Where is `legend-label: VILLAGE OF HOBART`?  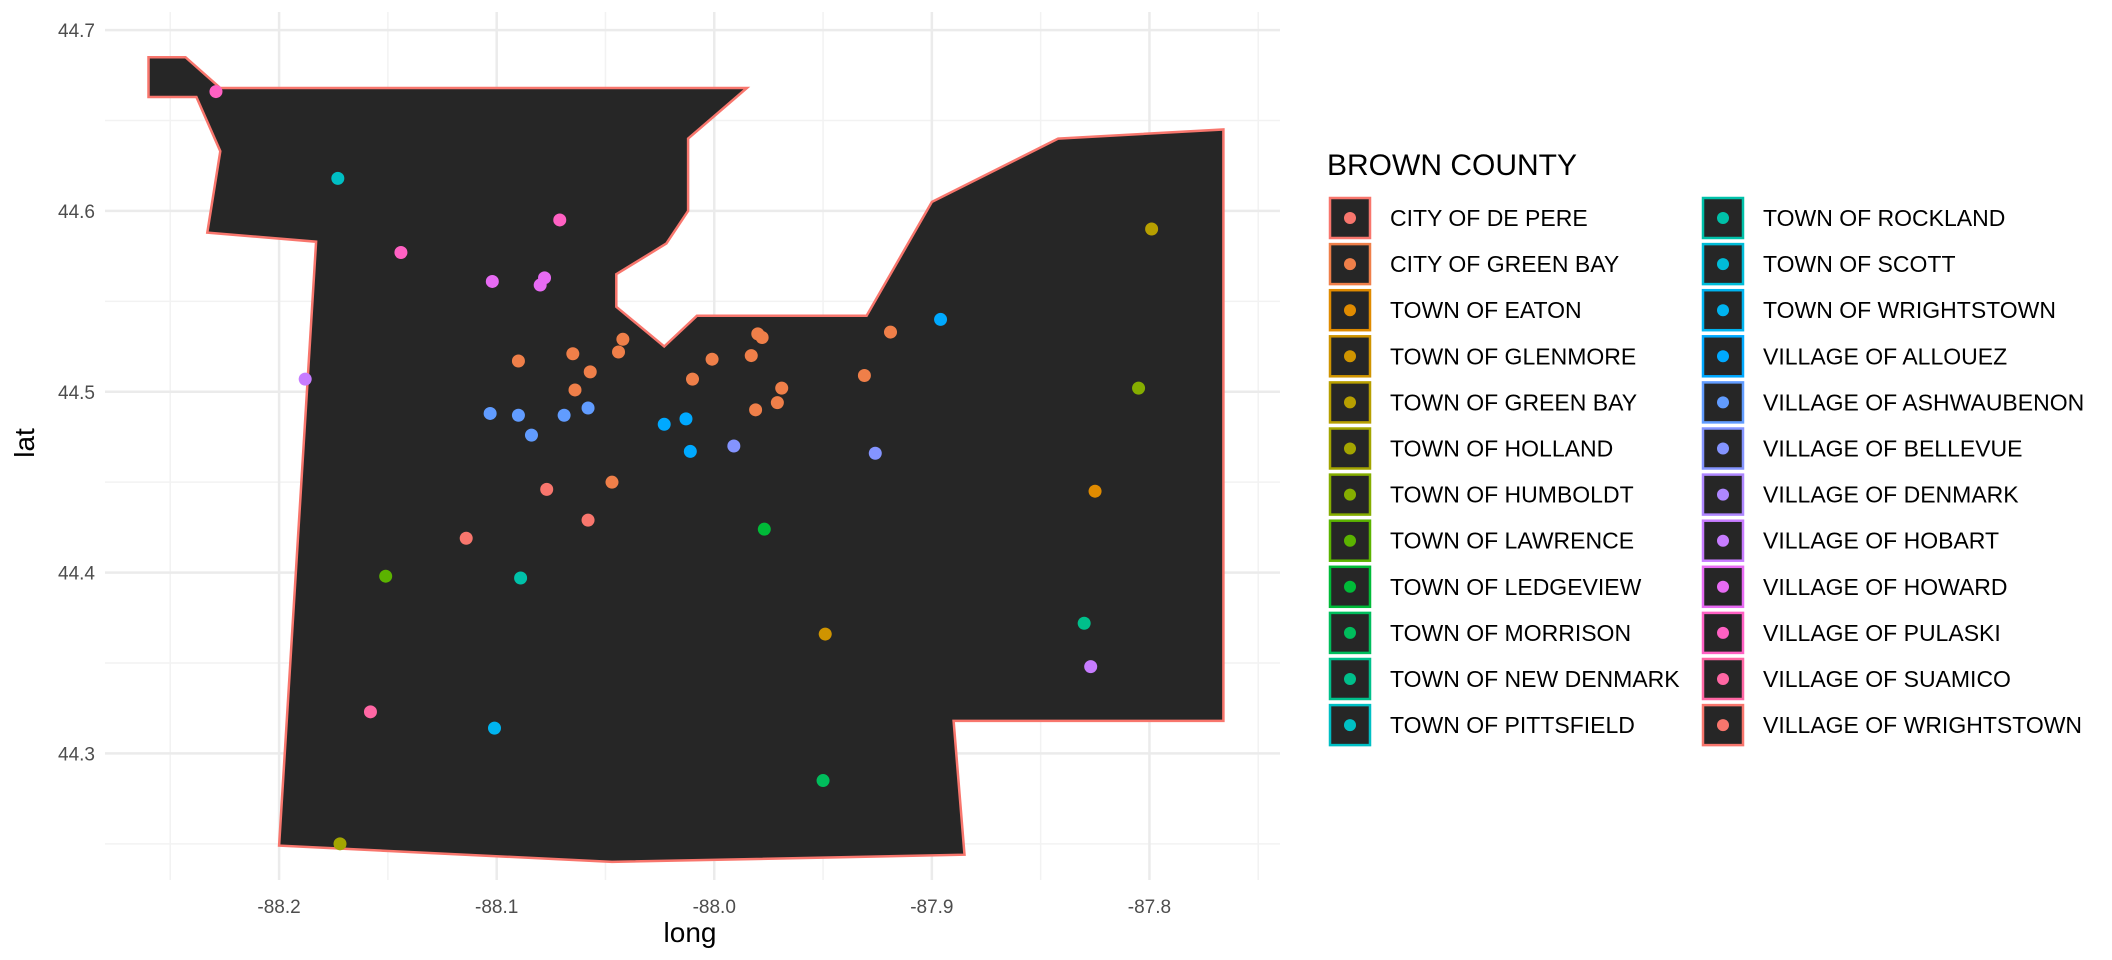
legend-label: VILLAGE OF HOBART is located at coordinates (1881, 541).